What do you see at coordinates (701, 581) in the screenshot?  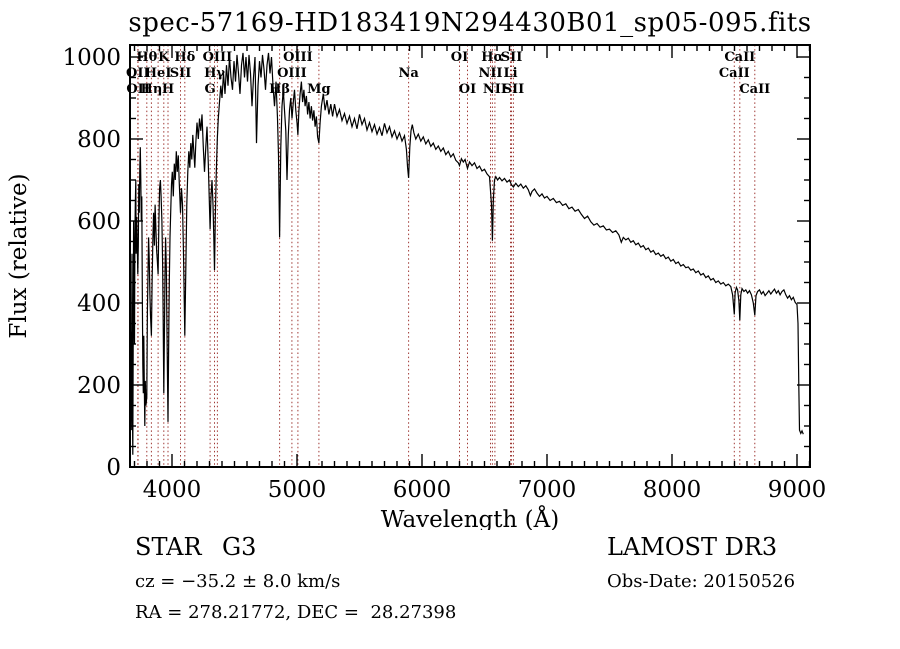 I see `obs-date: Obs-Date: 20150526` at bounding box center [701, 581].